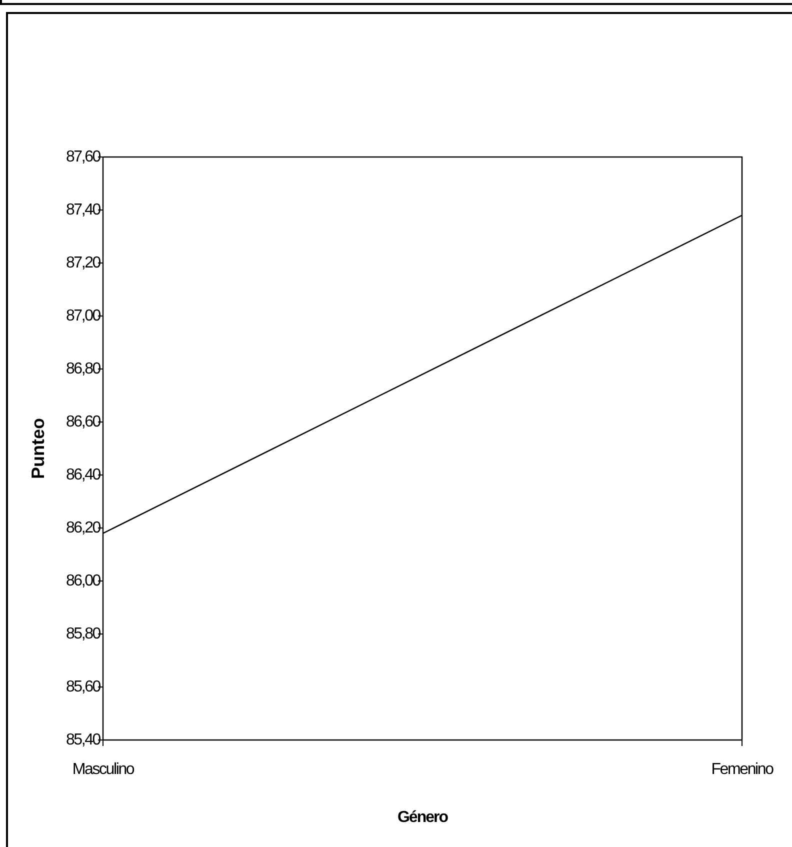 This screenshot has height=847, width=792. What do you see at coordinates (84, 687) in the screenshot?
I see `y-tick-label: 85,60` at bounding box center [84, 687].